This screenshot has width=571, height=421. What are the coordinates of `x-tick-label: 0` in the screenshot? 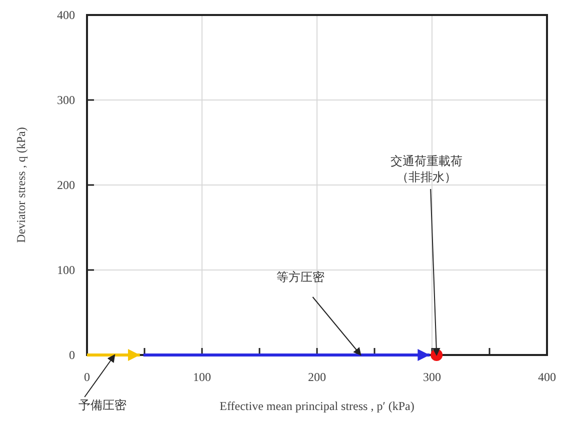 It's located at (87, 377).